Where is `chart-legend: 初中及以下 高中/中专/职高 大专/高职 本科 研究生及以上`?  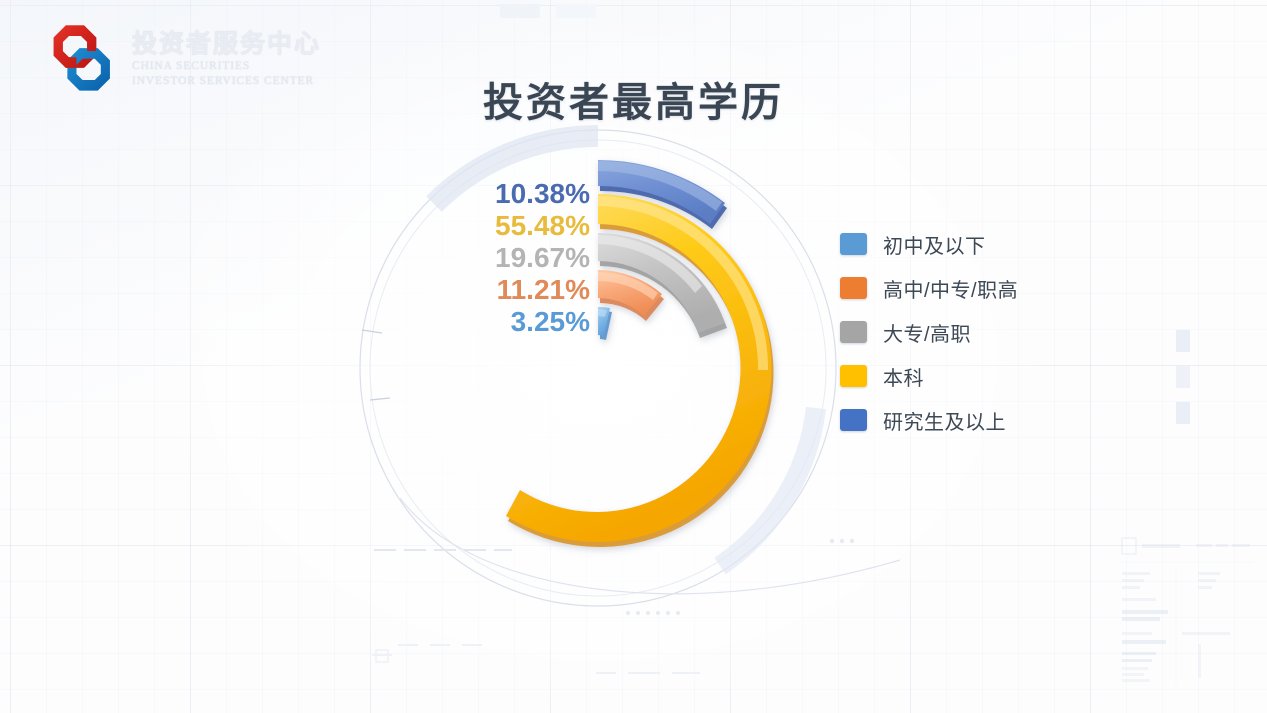 chart-legend: 初中及以下 高中/中专/职高 大专/高职 本科 研究生及以上 is located at coordinates (929, 332).